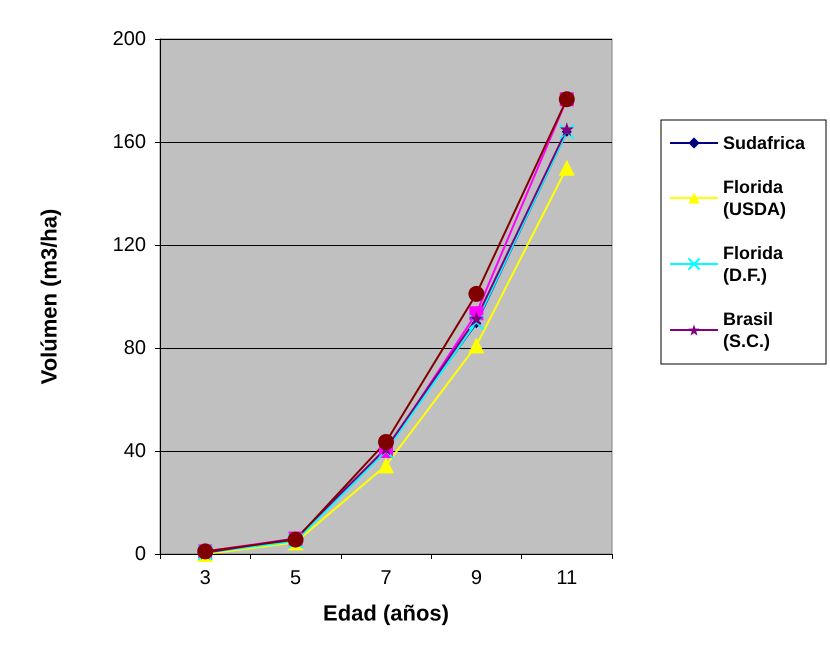 The height and width of the screenshot is (655, 830). Describe the element at coordinates (140, 554) in the screenshot. I see `y-tick-label: 0` at that location.